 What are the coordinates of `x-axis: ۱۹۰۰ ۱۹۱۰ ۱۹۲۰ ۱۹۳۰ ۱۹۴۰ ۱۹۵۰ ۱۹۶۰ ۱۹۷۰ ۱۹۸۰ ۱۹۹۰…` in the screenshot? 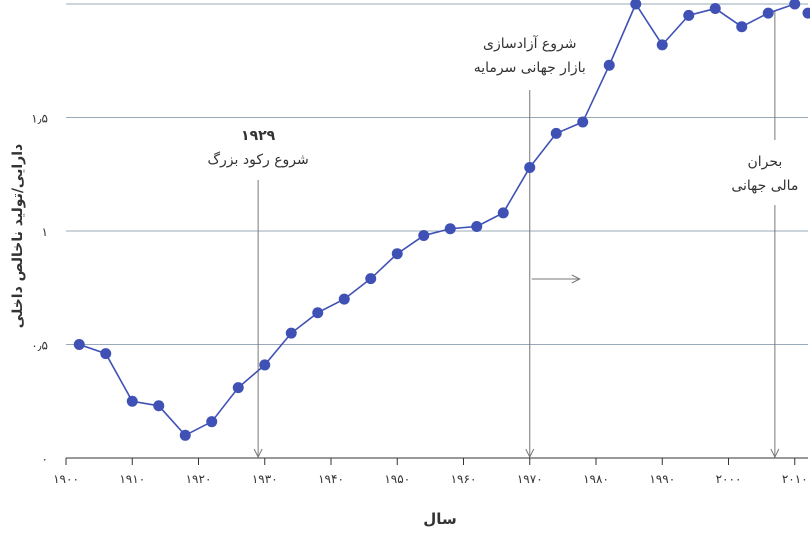 It's located at (430, 471).